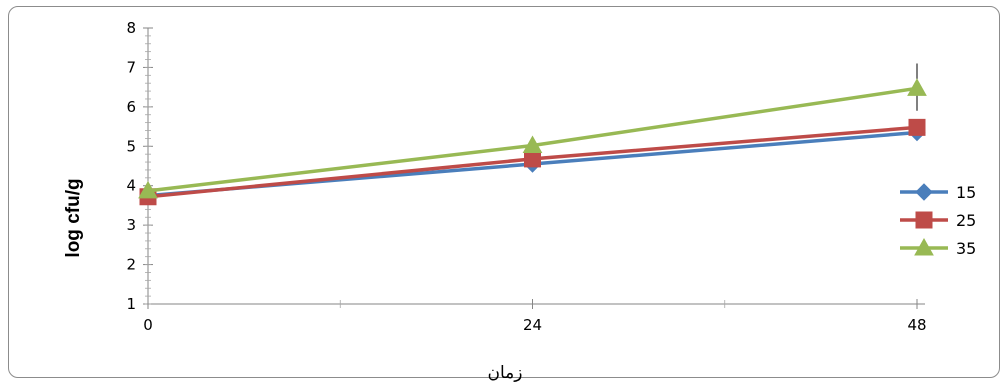  Describe the element at coordinates (966, 192) in the screenshot. I see `legend-label: 15` at that location.